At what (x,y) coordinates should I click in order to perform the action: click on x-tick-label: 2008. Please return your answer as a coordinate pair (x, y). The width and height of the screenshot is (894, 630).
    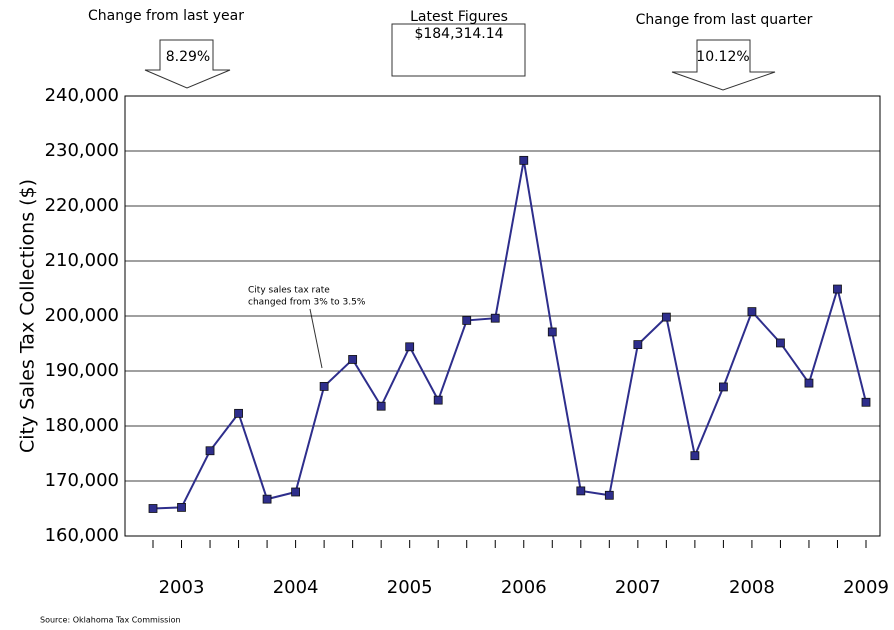
    Looking at the image, I should click on (752, 587).